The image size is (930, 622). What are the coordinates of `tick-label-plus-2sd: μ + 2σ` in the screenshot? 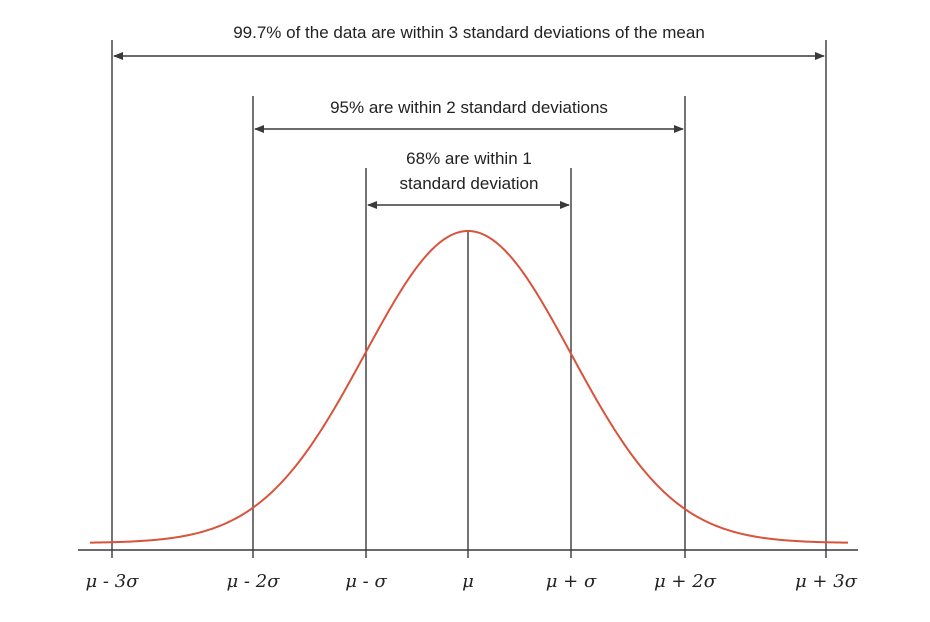 It's located at (685, 581).